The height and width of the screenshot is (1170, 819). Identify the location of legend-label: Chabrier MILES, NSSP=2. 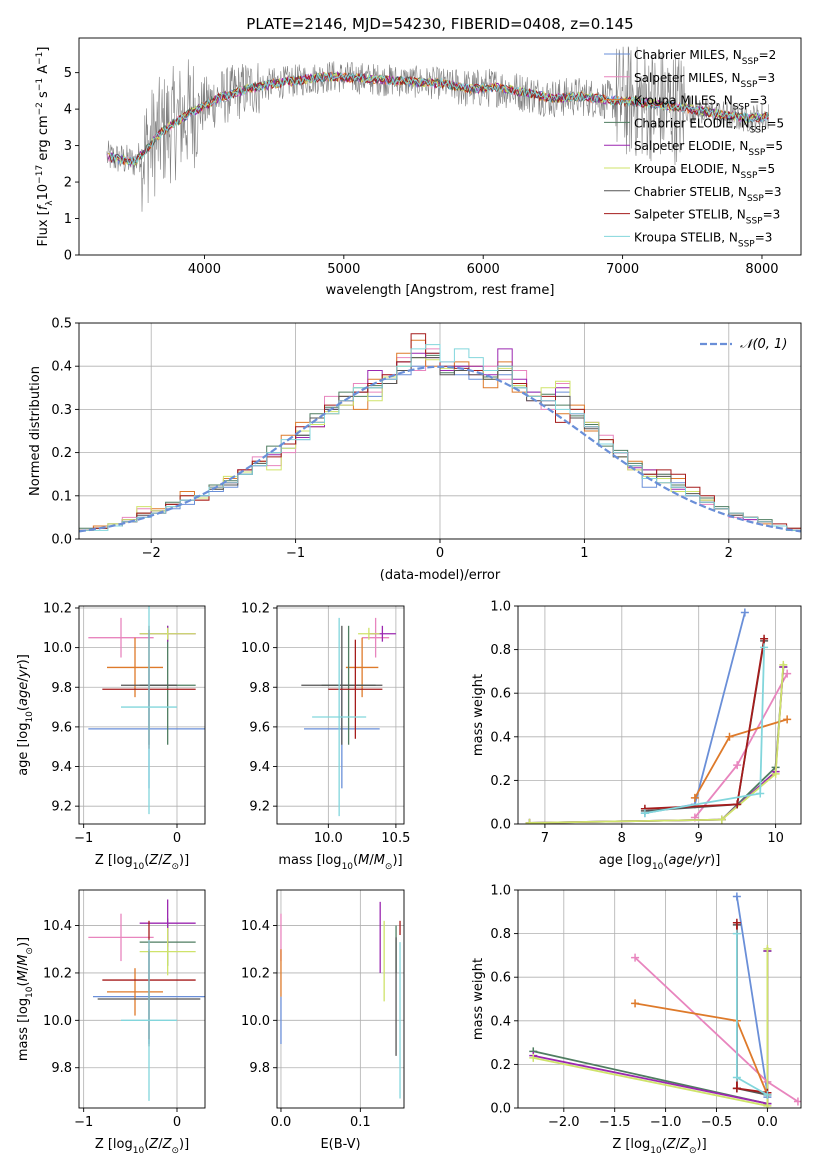
(705, 57).